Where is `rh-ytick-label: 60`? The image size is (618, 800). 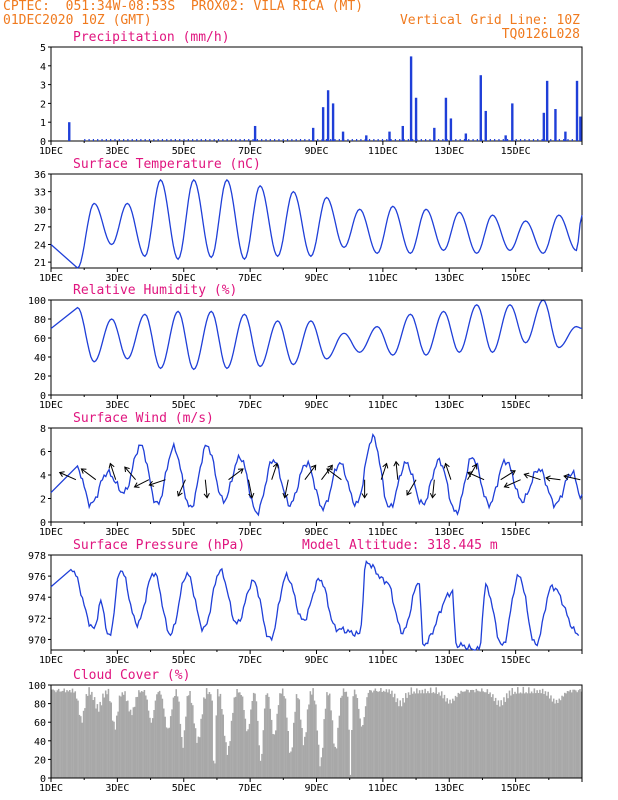
rh-ytick-label: 60 is located at coordinates (40, 339).